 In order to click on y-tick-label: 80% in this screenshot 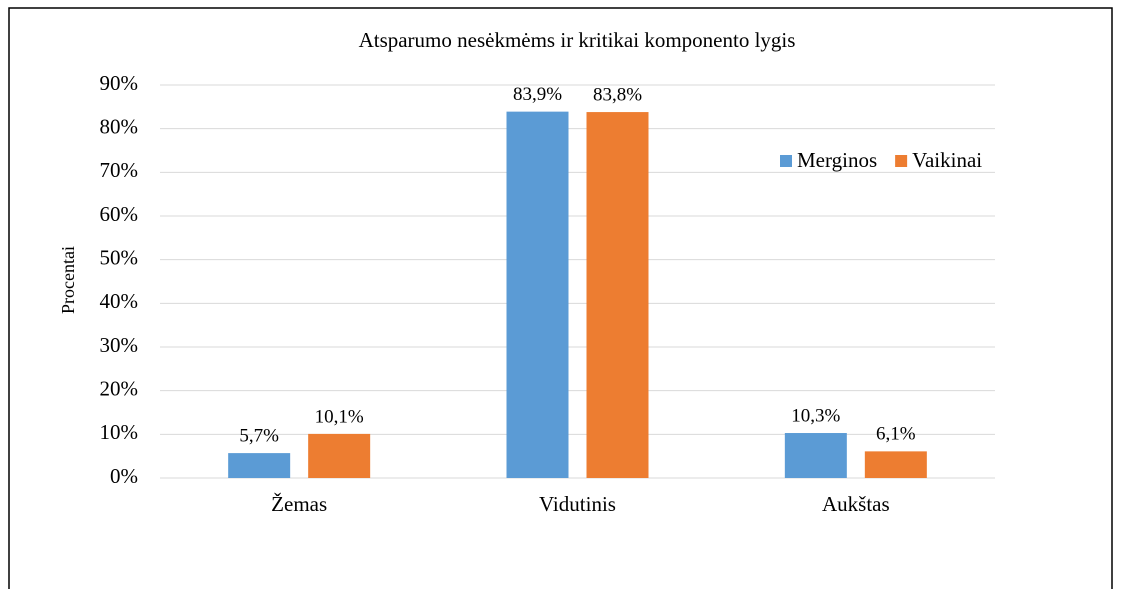, I will do `click(119, 126)`.